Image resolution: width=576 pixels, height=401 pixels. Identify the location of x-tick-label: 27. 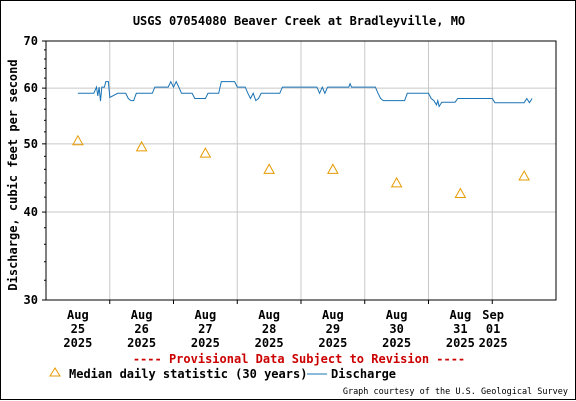
(205, 329).